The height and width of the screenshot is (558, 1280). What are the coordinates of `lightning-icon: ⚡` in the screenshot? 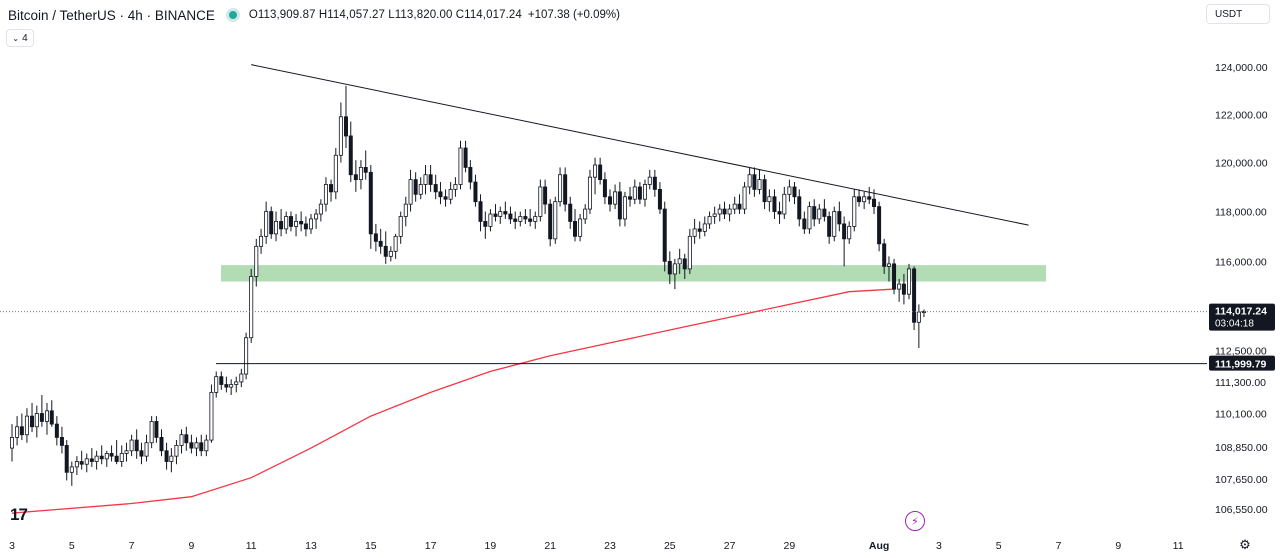 It's located at (915, 521).